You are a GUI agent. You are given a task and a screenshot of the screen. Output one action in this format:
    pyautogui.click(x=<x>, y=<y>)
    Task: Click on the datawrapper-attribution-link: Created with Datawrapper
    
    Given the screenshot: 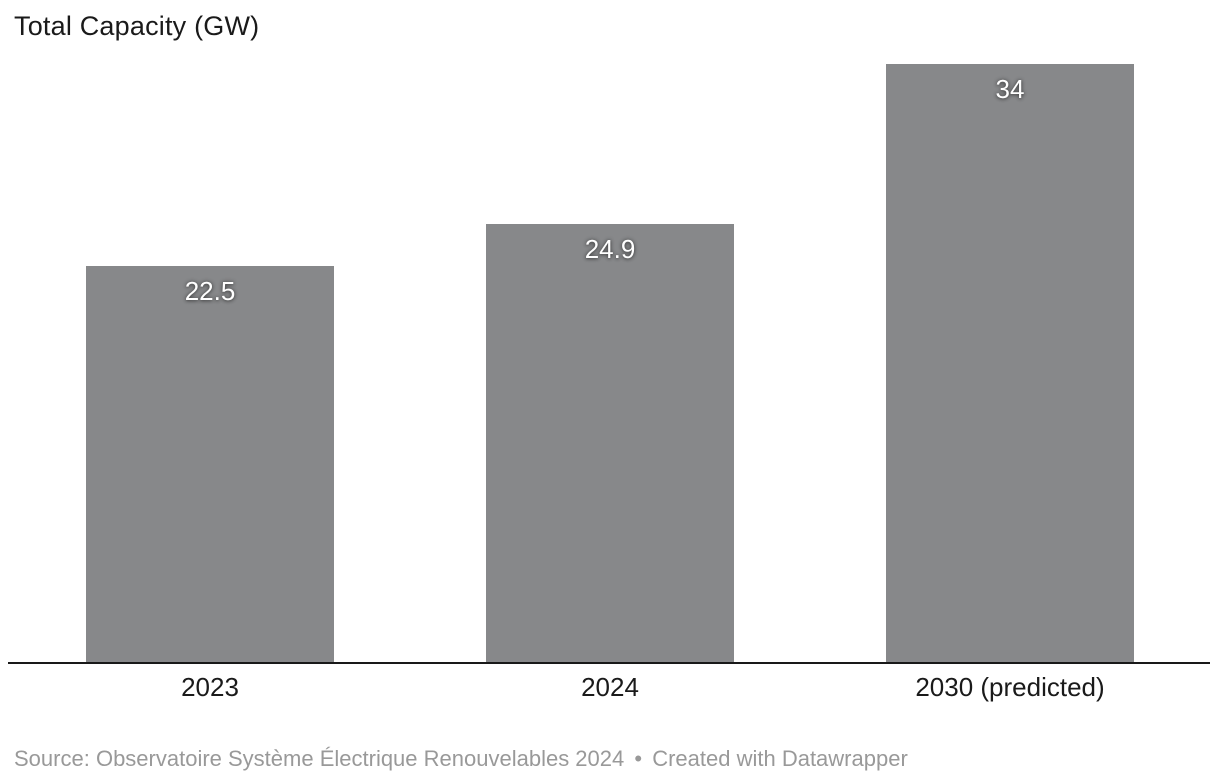 What is the action you would take?
    pyautogui.click(x=780, y=758)
    